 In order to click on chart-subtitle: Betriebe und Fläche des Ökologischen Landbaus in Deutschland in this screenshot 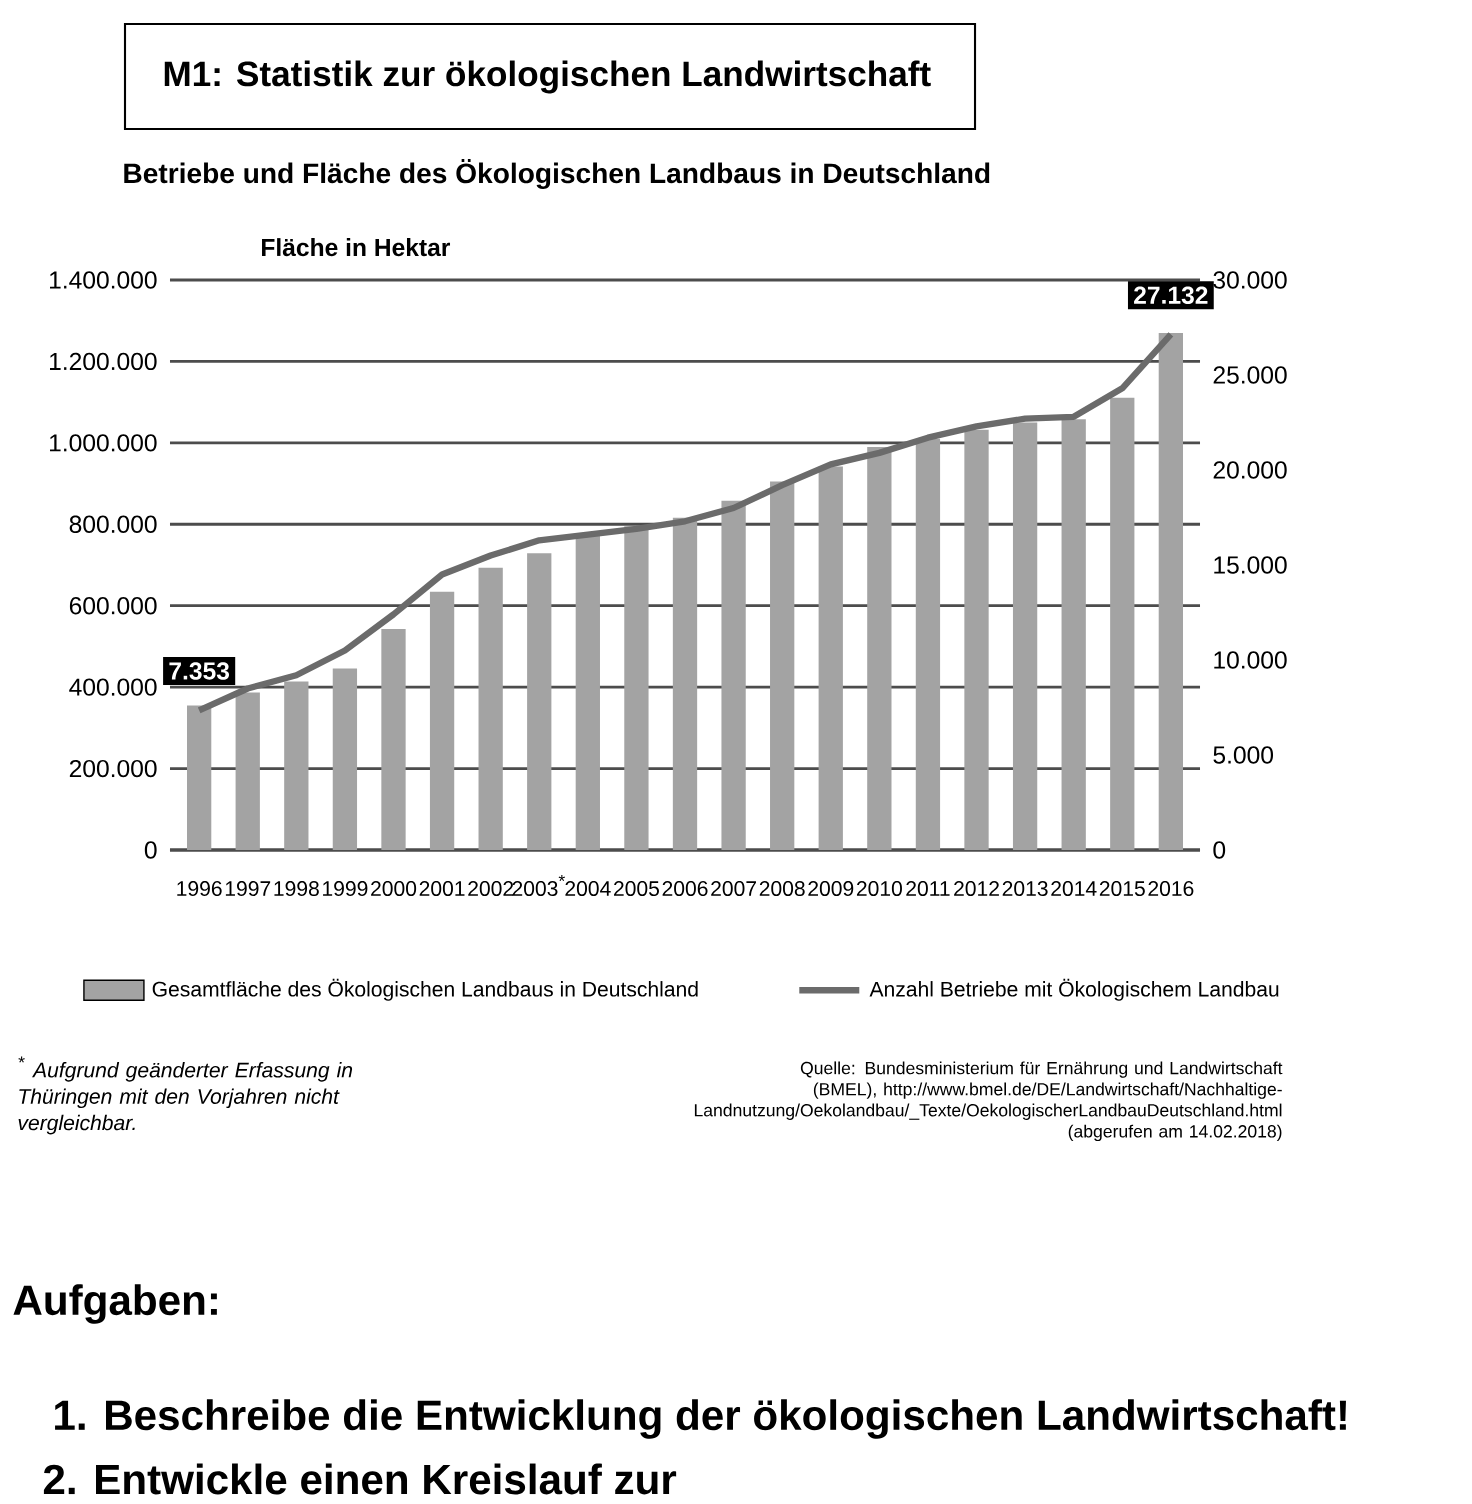, I will do `click(557, 173)`.